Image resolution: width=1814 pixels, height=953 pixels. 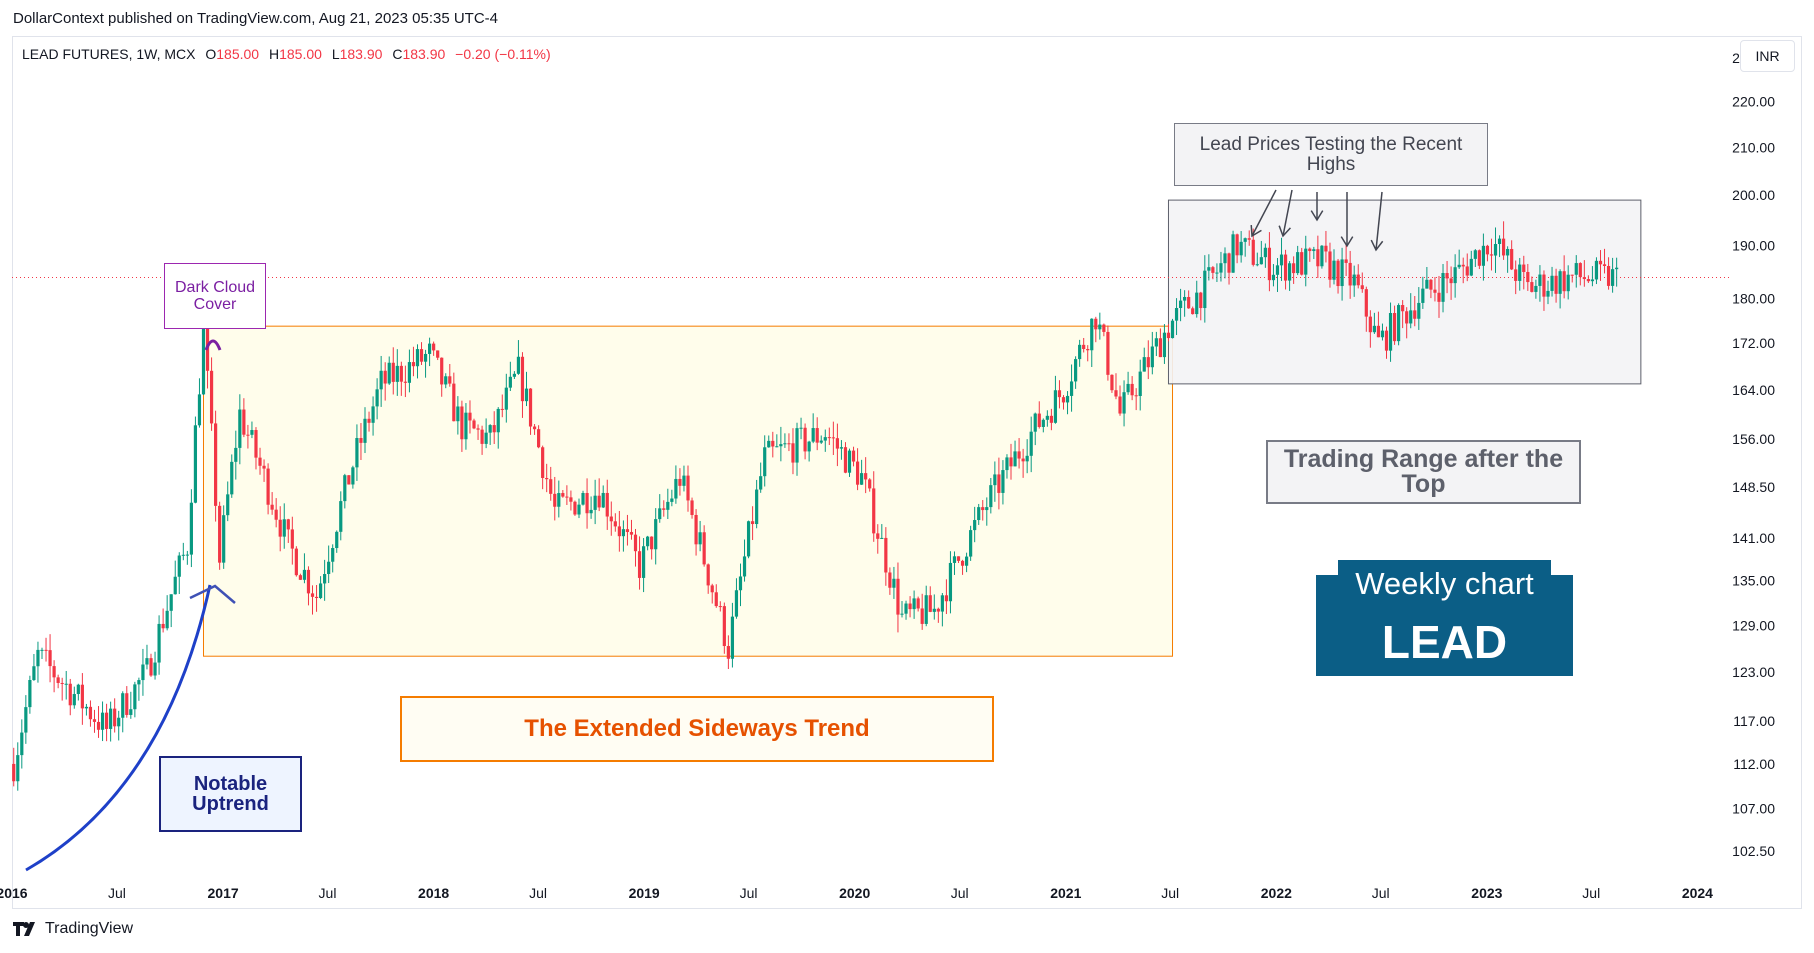 I want to click on time-tick-8: 2020, so click(x=854, y=893).